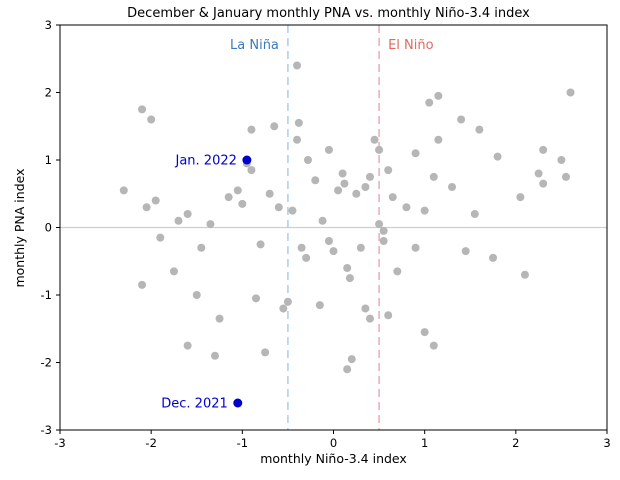  Describe the element at coordinates (48, 93) in the screenshot. I see `y-tick-label: 2` at that location.